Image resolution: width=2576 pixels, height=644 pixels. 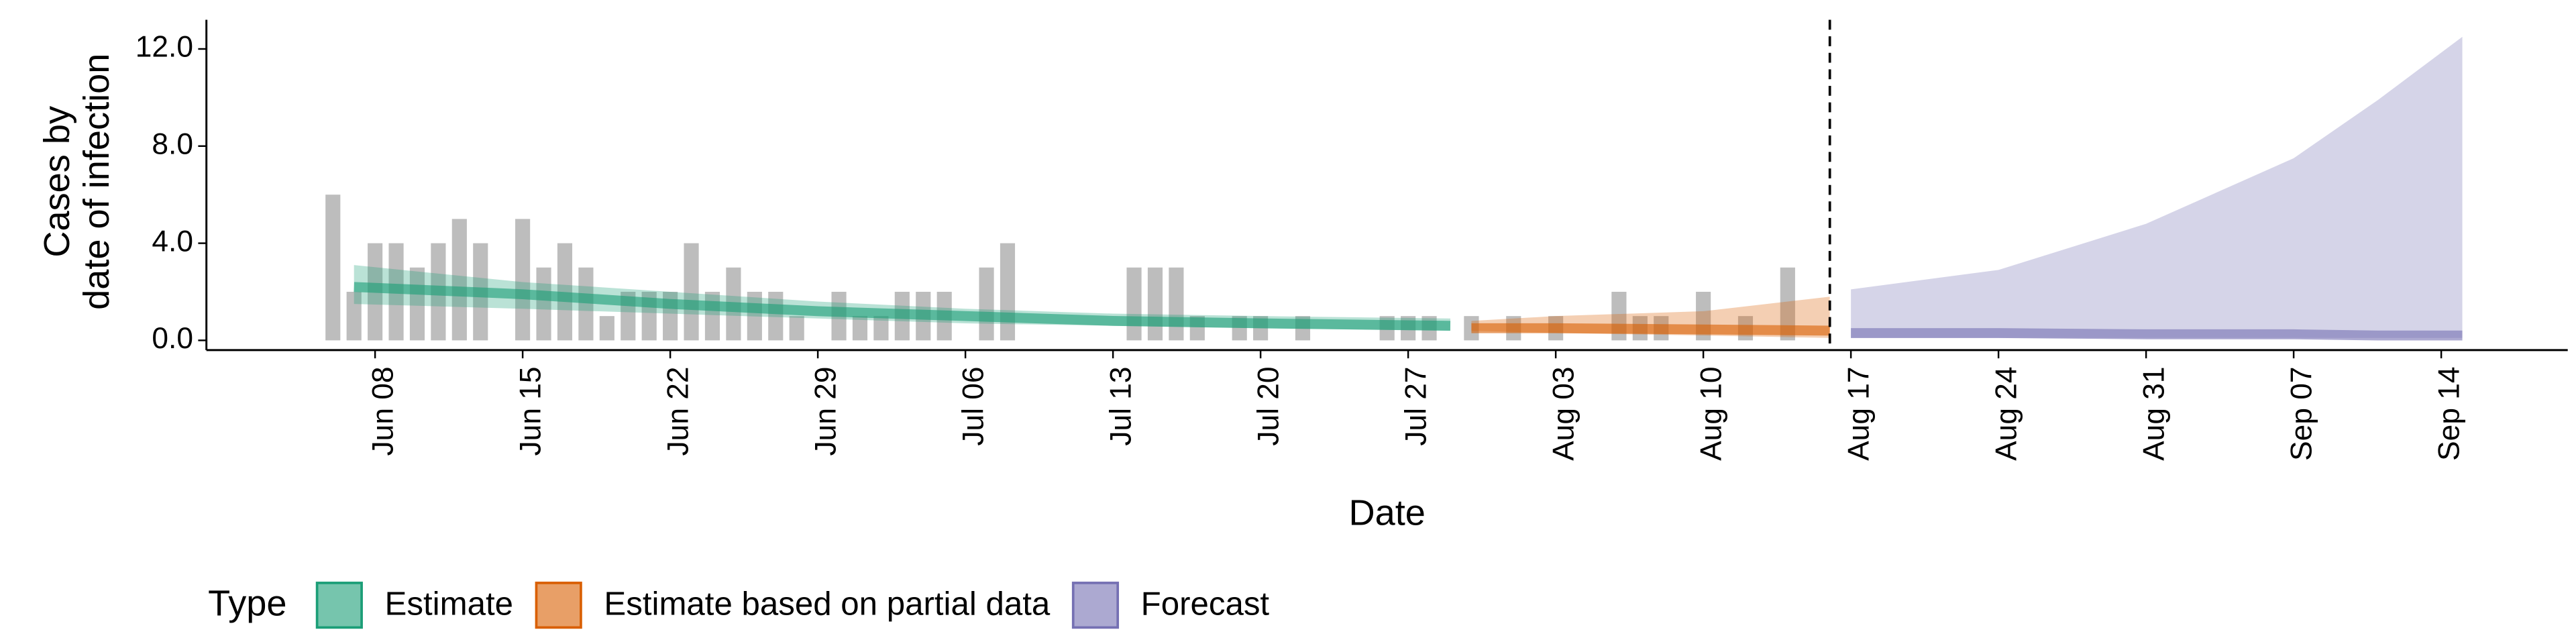 I want to click on legend-label: Estimate based on partial data, so click(x=827, y=603).